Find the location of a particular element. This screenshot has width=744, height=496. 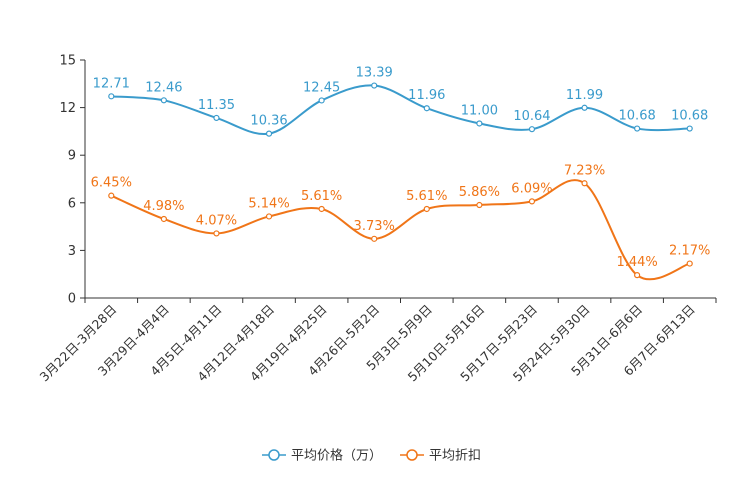

legend-label: 平均价格（万） is located at coordinates (336, 456).